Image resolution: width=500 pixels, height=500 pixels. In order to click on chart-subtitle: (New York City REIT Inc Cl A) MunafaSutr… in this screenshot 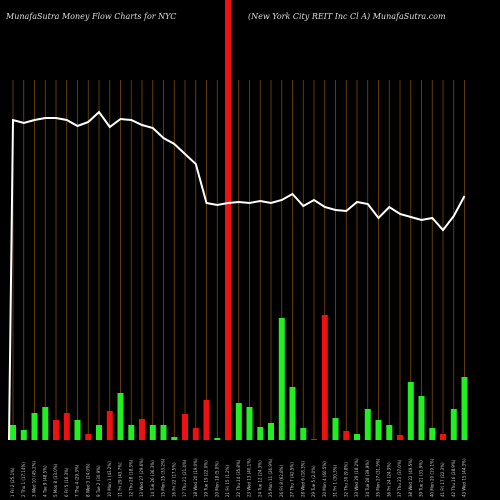, I will do `click(347, 16)`.